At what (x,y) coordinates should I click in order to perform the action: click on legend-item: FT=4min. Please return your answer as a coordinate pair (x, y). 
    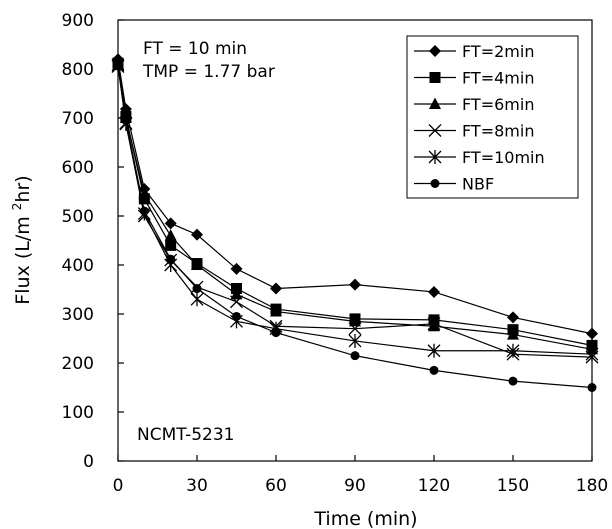
    Looking at the image, I should click on (474, 78).